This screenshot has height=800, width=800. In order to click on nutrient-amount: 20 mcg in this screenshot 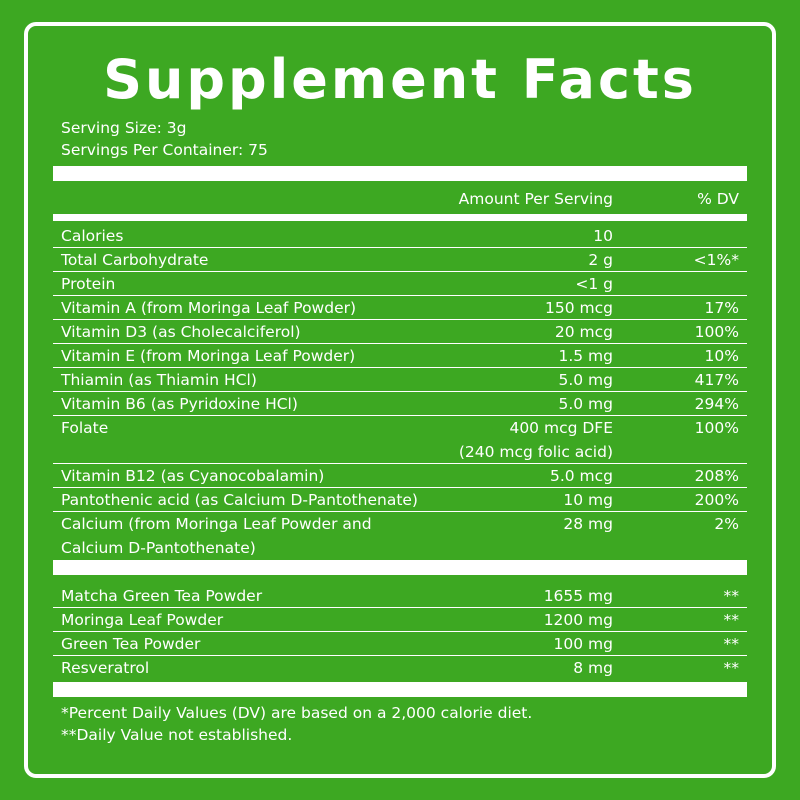, I will do `click(583, 332)`.